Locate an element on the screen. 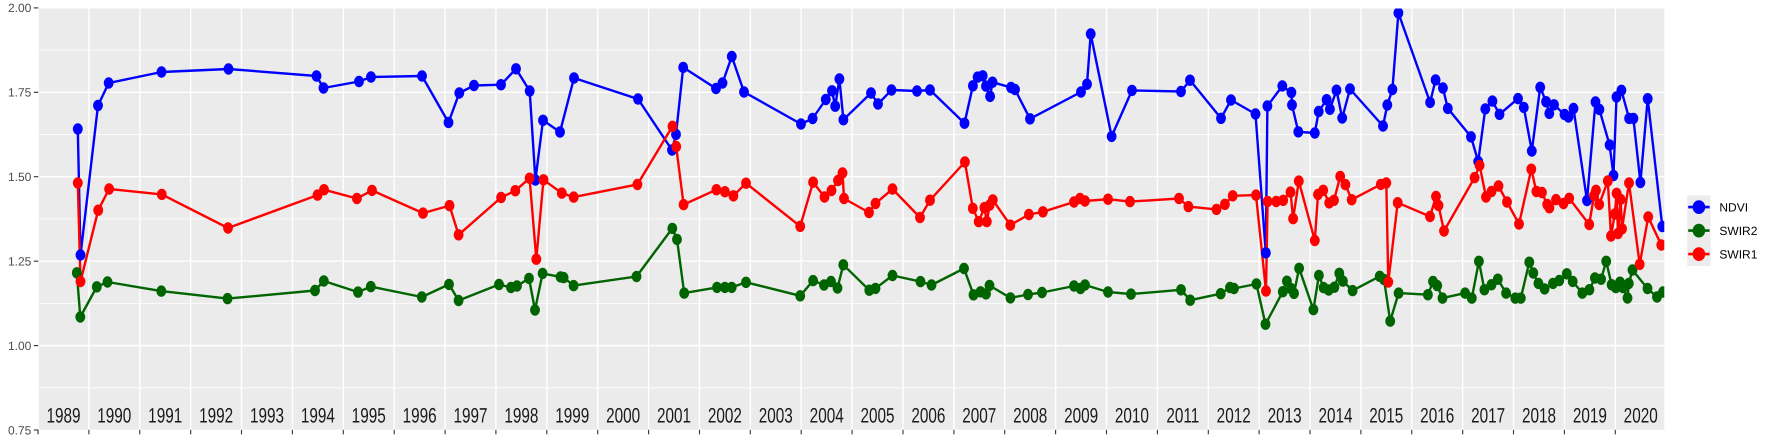 Image resolution: width=1773 pixels, height=442 pixels. svg-text: 1994 is located at coordinates (318, 416).